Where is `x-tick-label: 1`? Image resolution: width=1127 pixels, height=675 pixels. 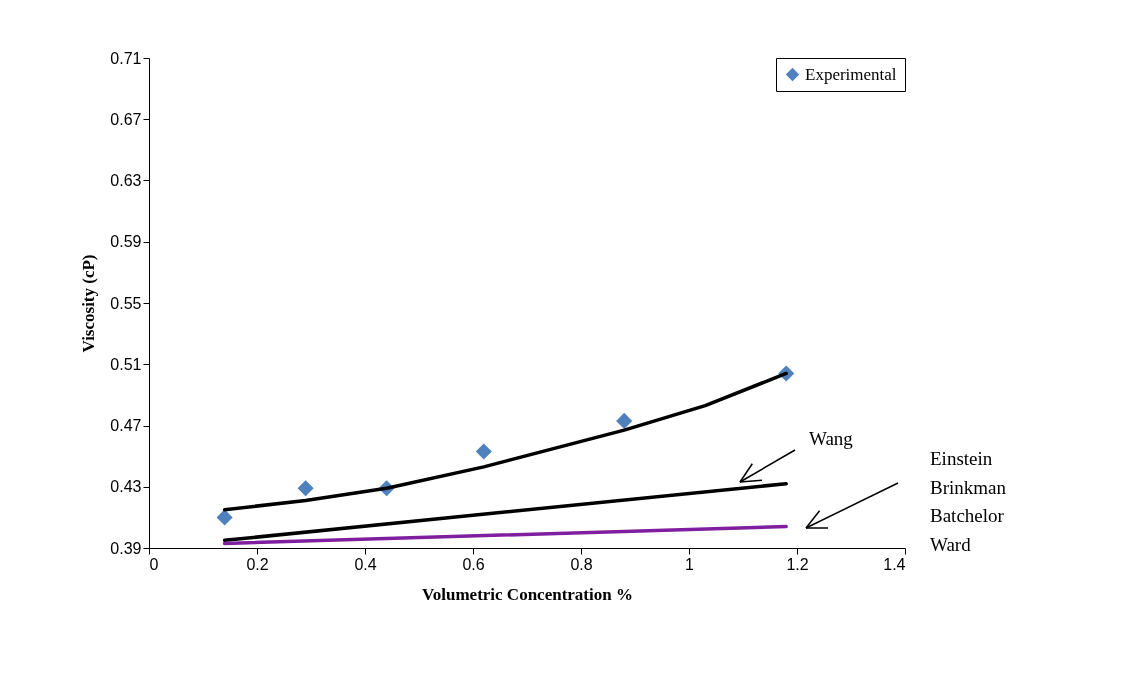
x-tick-label: 1 is located at coordinates (690, 564).